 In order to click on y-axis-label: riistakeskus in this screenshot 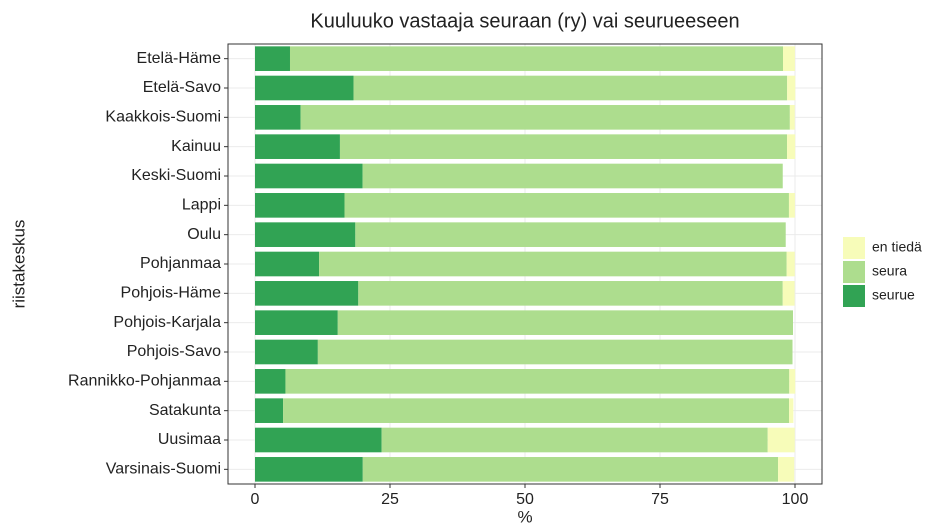, I will do `click(18, 264)`.